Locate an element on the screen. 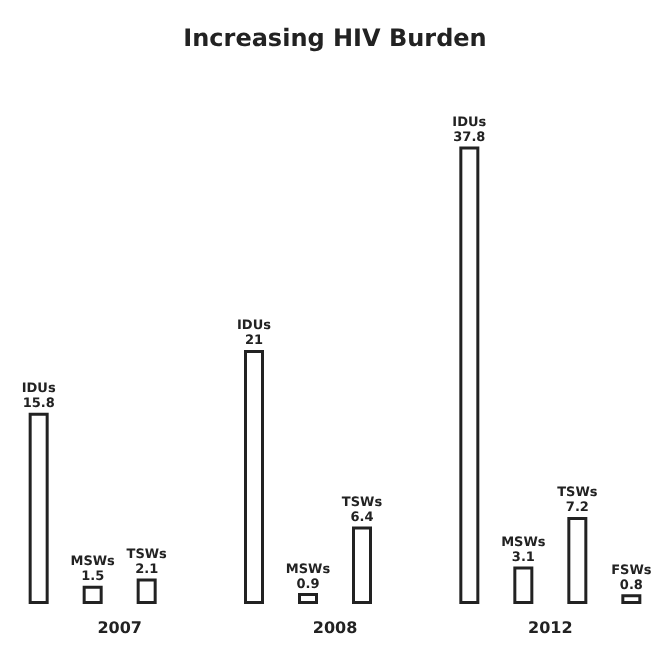 The width and height of the screenshot is (670, 660). x-tick-label: 2012 is located at coordinates (550, 628).